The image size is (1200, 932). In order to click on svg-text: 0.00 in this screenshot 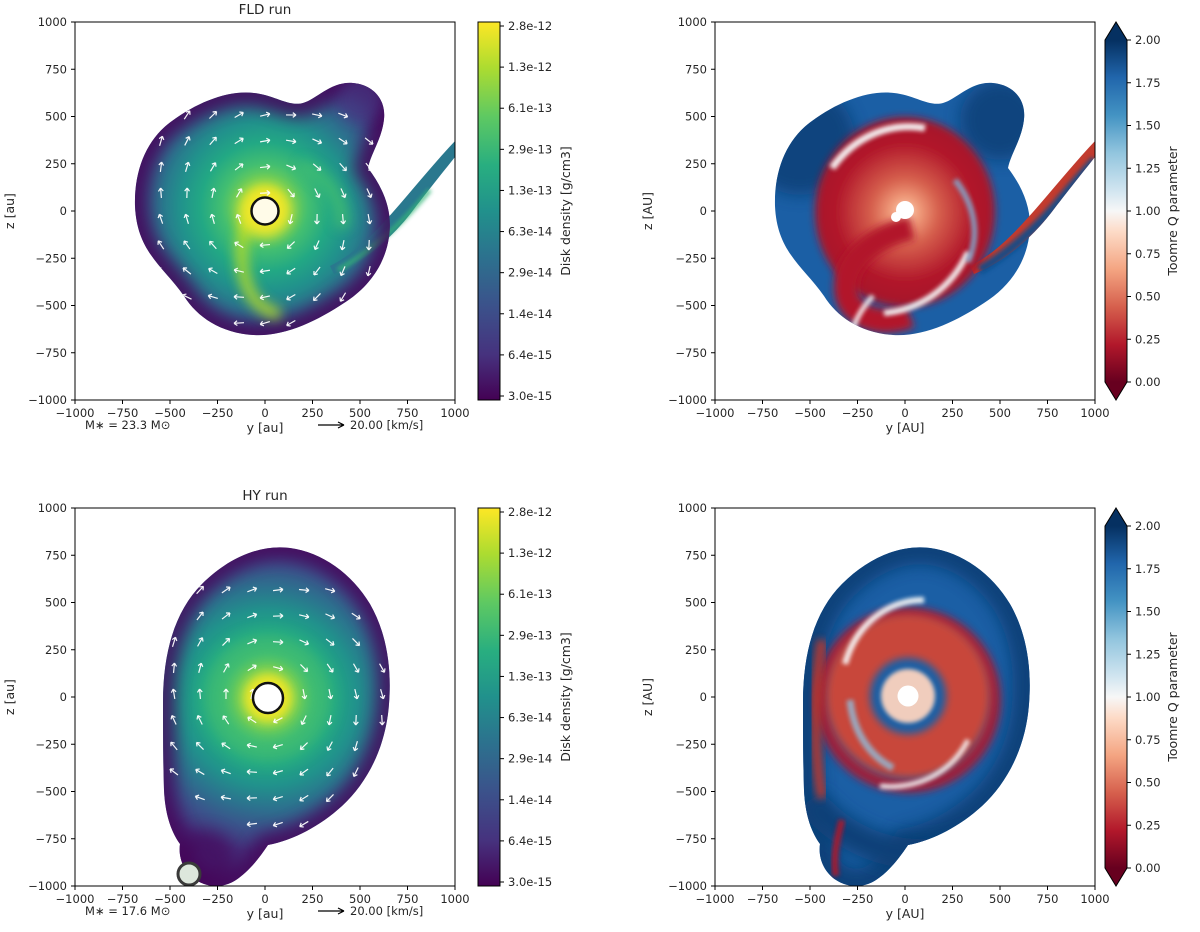, I will do `click(1148, 382)`.